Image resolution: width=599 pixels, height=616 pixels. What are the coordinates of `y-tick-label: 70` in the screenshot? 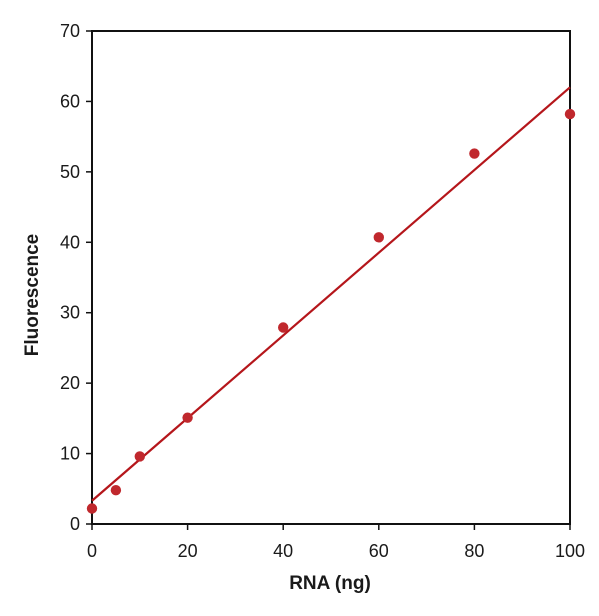 It's located at (70, 31).